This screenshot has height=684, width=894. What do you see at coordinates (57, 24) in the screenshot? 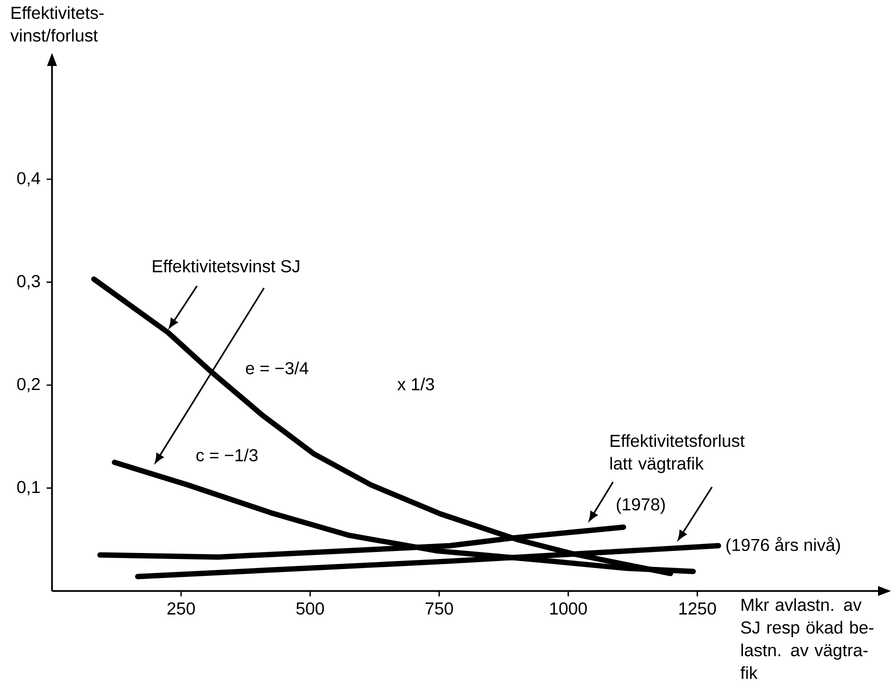
I see `y-axis-title: Effektivitets-vinst/forlust` at bounding box center [57, 24].